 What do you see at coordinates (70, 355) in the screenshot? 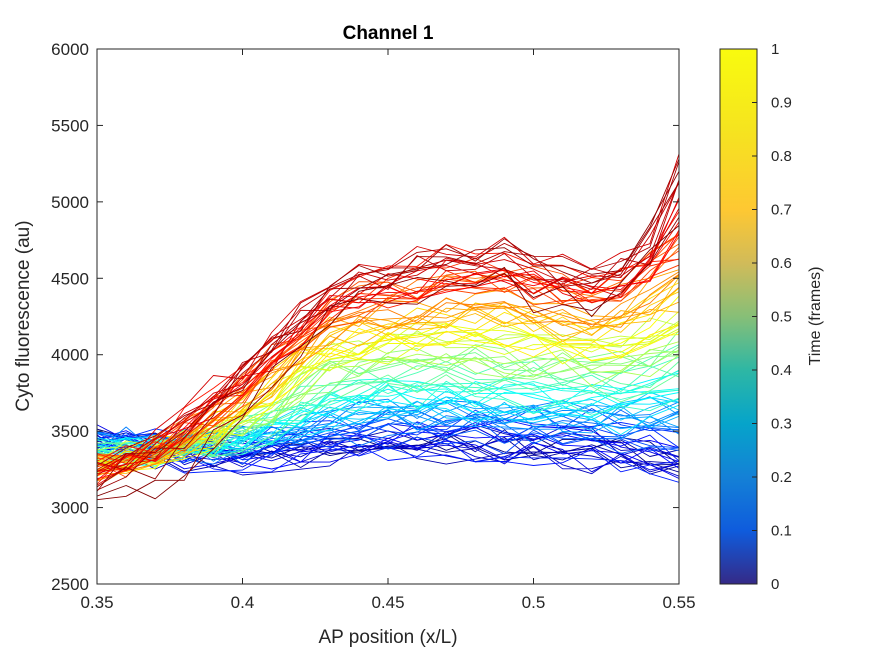
I see `y-tick-label: 4000` at bounding box center [70, 355].